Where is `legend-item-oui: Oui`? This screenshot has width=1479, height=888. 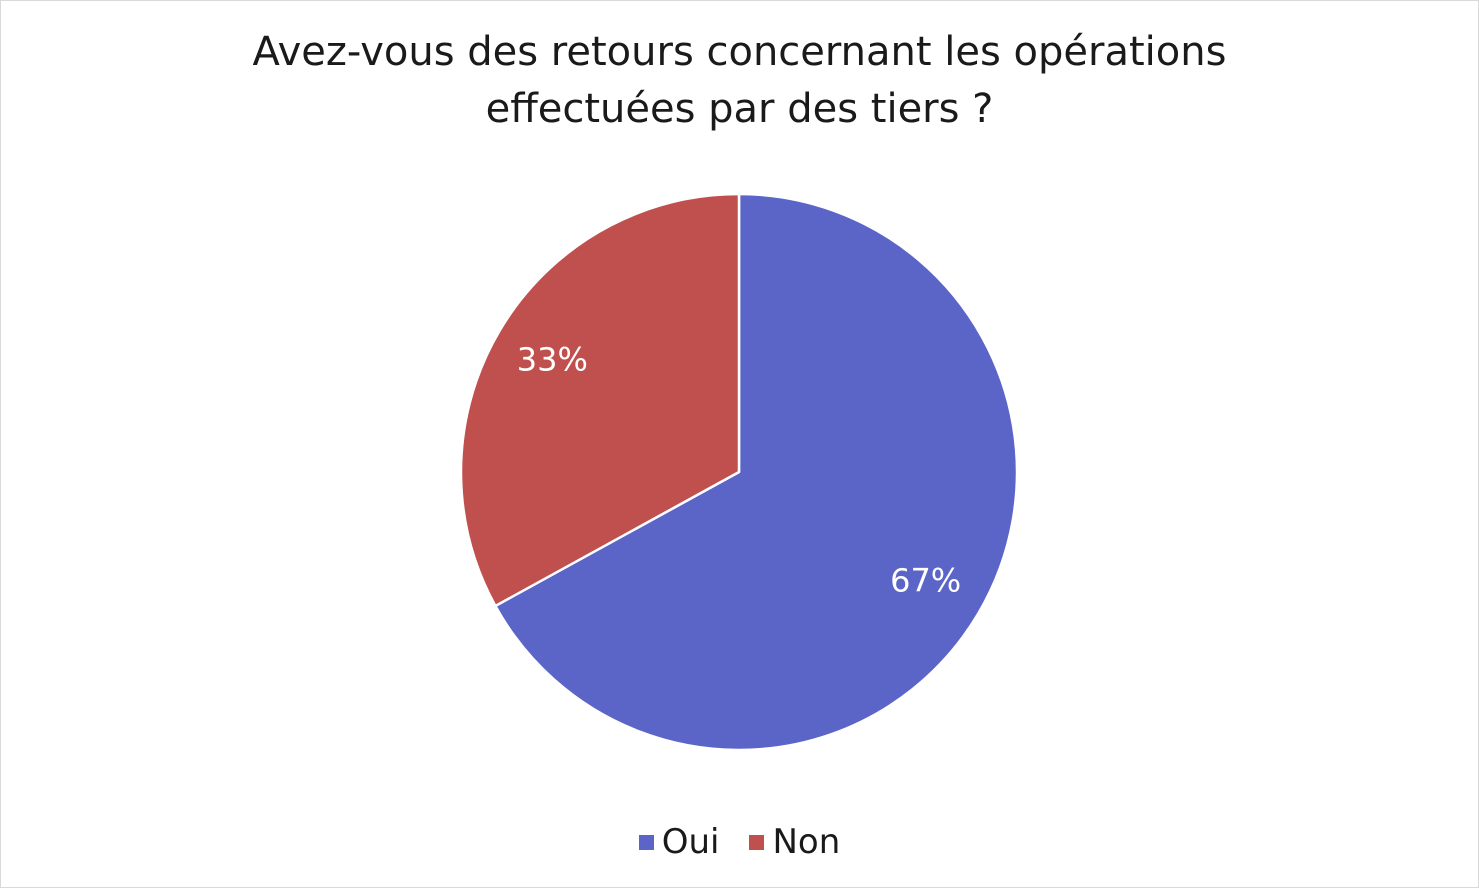
legend-item-oui: Oui is located at coordinates (679, 842).